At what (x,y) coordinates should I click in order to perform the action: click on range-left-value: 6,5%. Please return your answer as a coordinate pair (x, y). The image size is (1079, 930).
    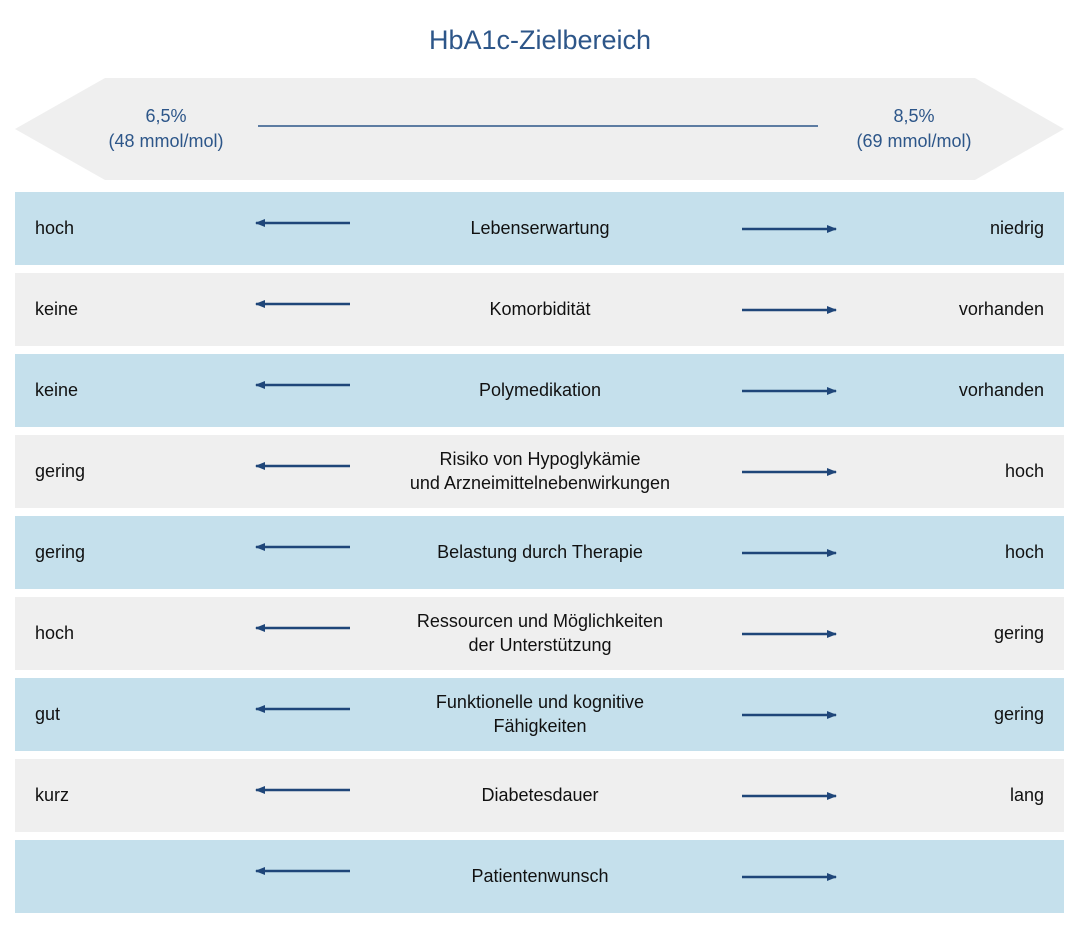
    Looking at the image, I should click on (165, 116).